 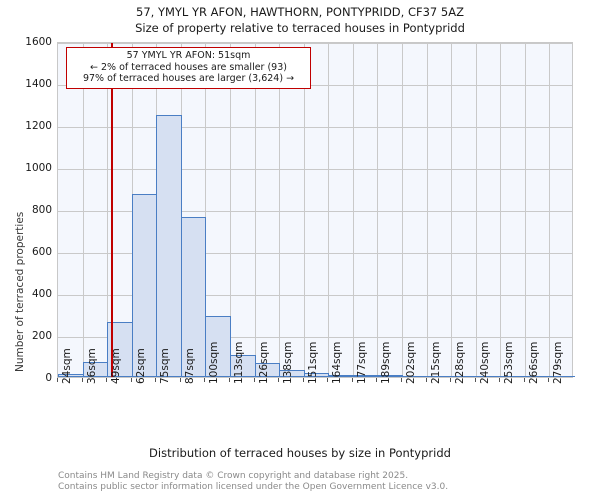 I want to click on y-axis-tick-label: 1400, so click(x=38, y=84).